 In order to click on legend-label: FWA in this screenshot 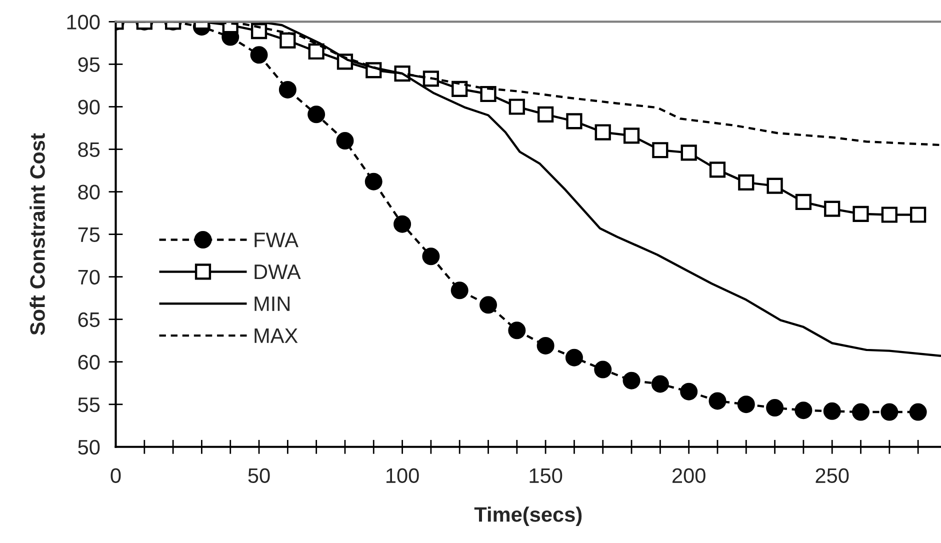, I will do `click(276, 240)`.